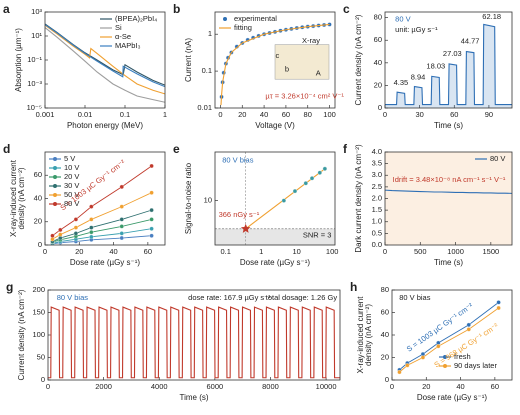 The width and height of the screenshot is (520, 415). What do you see at coordinates (490, 251) in the screenshot?
I see `x-tick-label: 1500` at bounding box center [490, 251].